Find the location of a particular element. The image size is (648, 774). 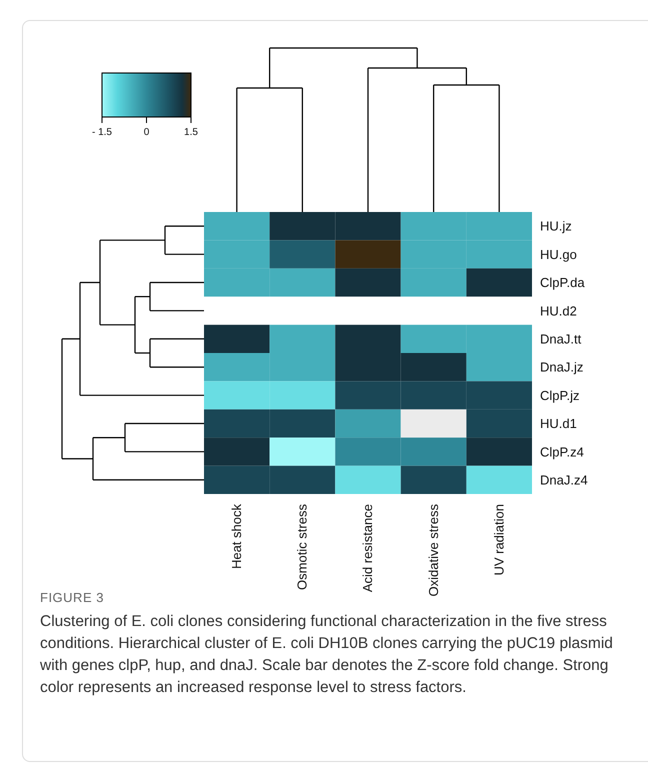

y-tick-label: DnaJ.z4 is located at coordinates (564, 480).